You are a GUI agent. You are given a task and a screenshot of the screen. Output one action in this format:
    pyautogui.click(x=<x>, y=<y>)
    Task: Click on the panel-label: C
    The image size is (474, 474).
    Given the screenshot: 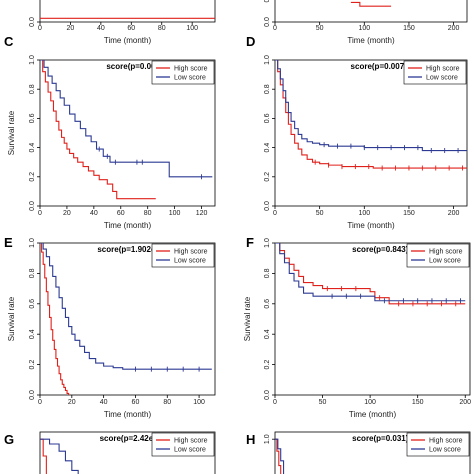 What is the action you would take?
    pyautogui.click(x=9, y=41)
    